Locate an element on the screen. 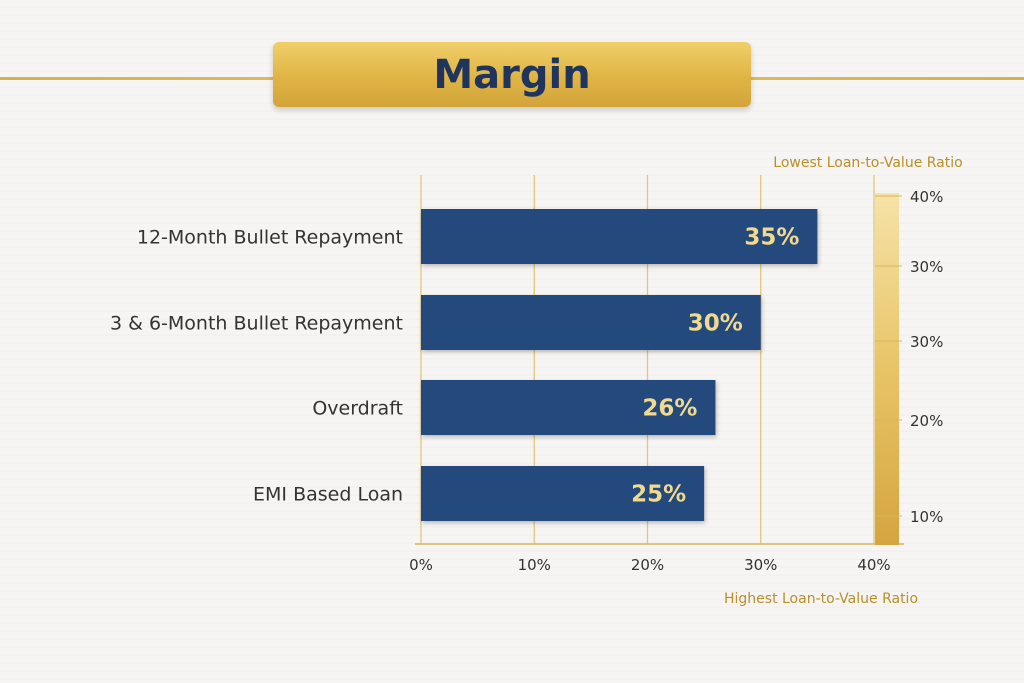 This screenshot has width=1024, height=683. category-label: 12-Month Bullet Repayment is located at coordinates (270, 238).